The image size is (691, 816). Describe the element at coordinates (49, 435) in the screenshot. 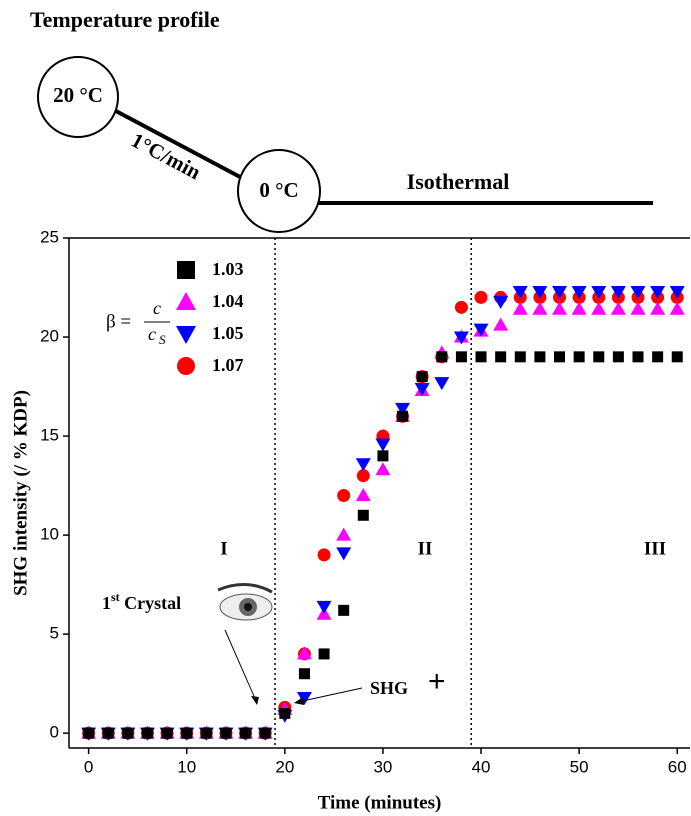

I see `y-tick-label: 15` at that location.